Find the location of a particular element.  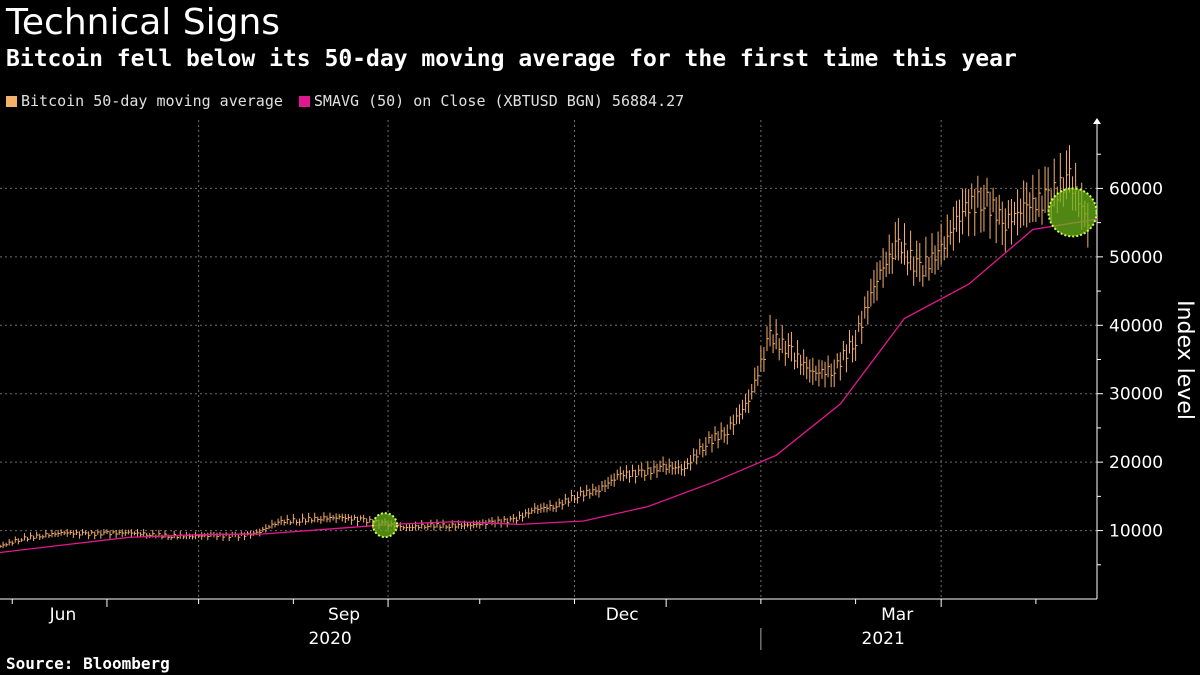

source-note: Source: Bloomberg is located at coordinates (88, 663).